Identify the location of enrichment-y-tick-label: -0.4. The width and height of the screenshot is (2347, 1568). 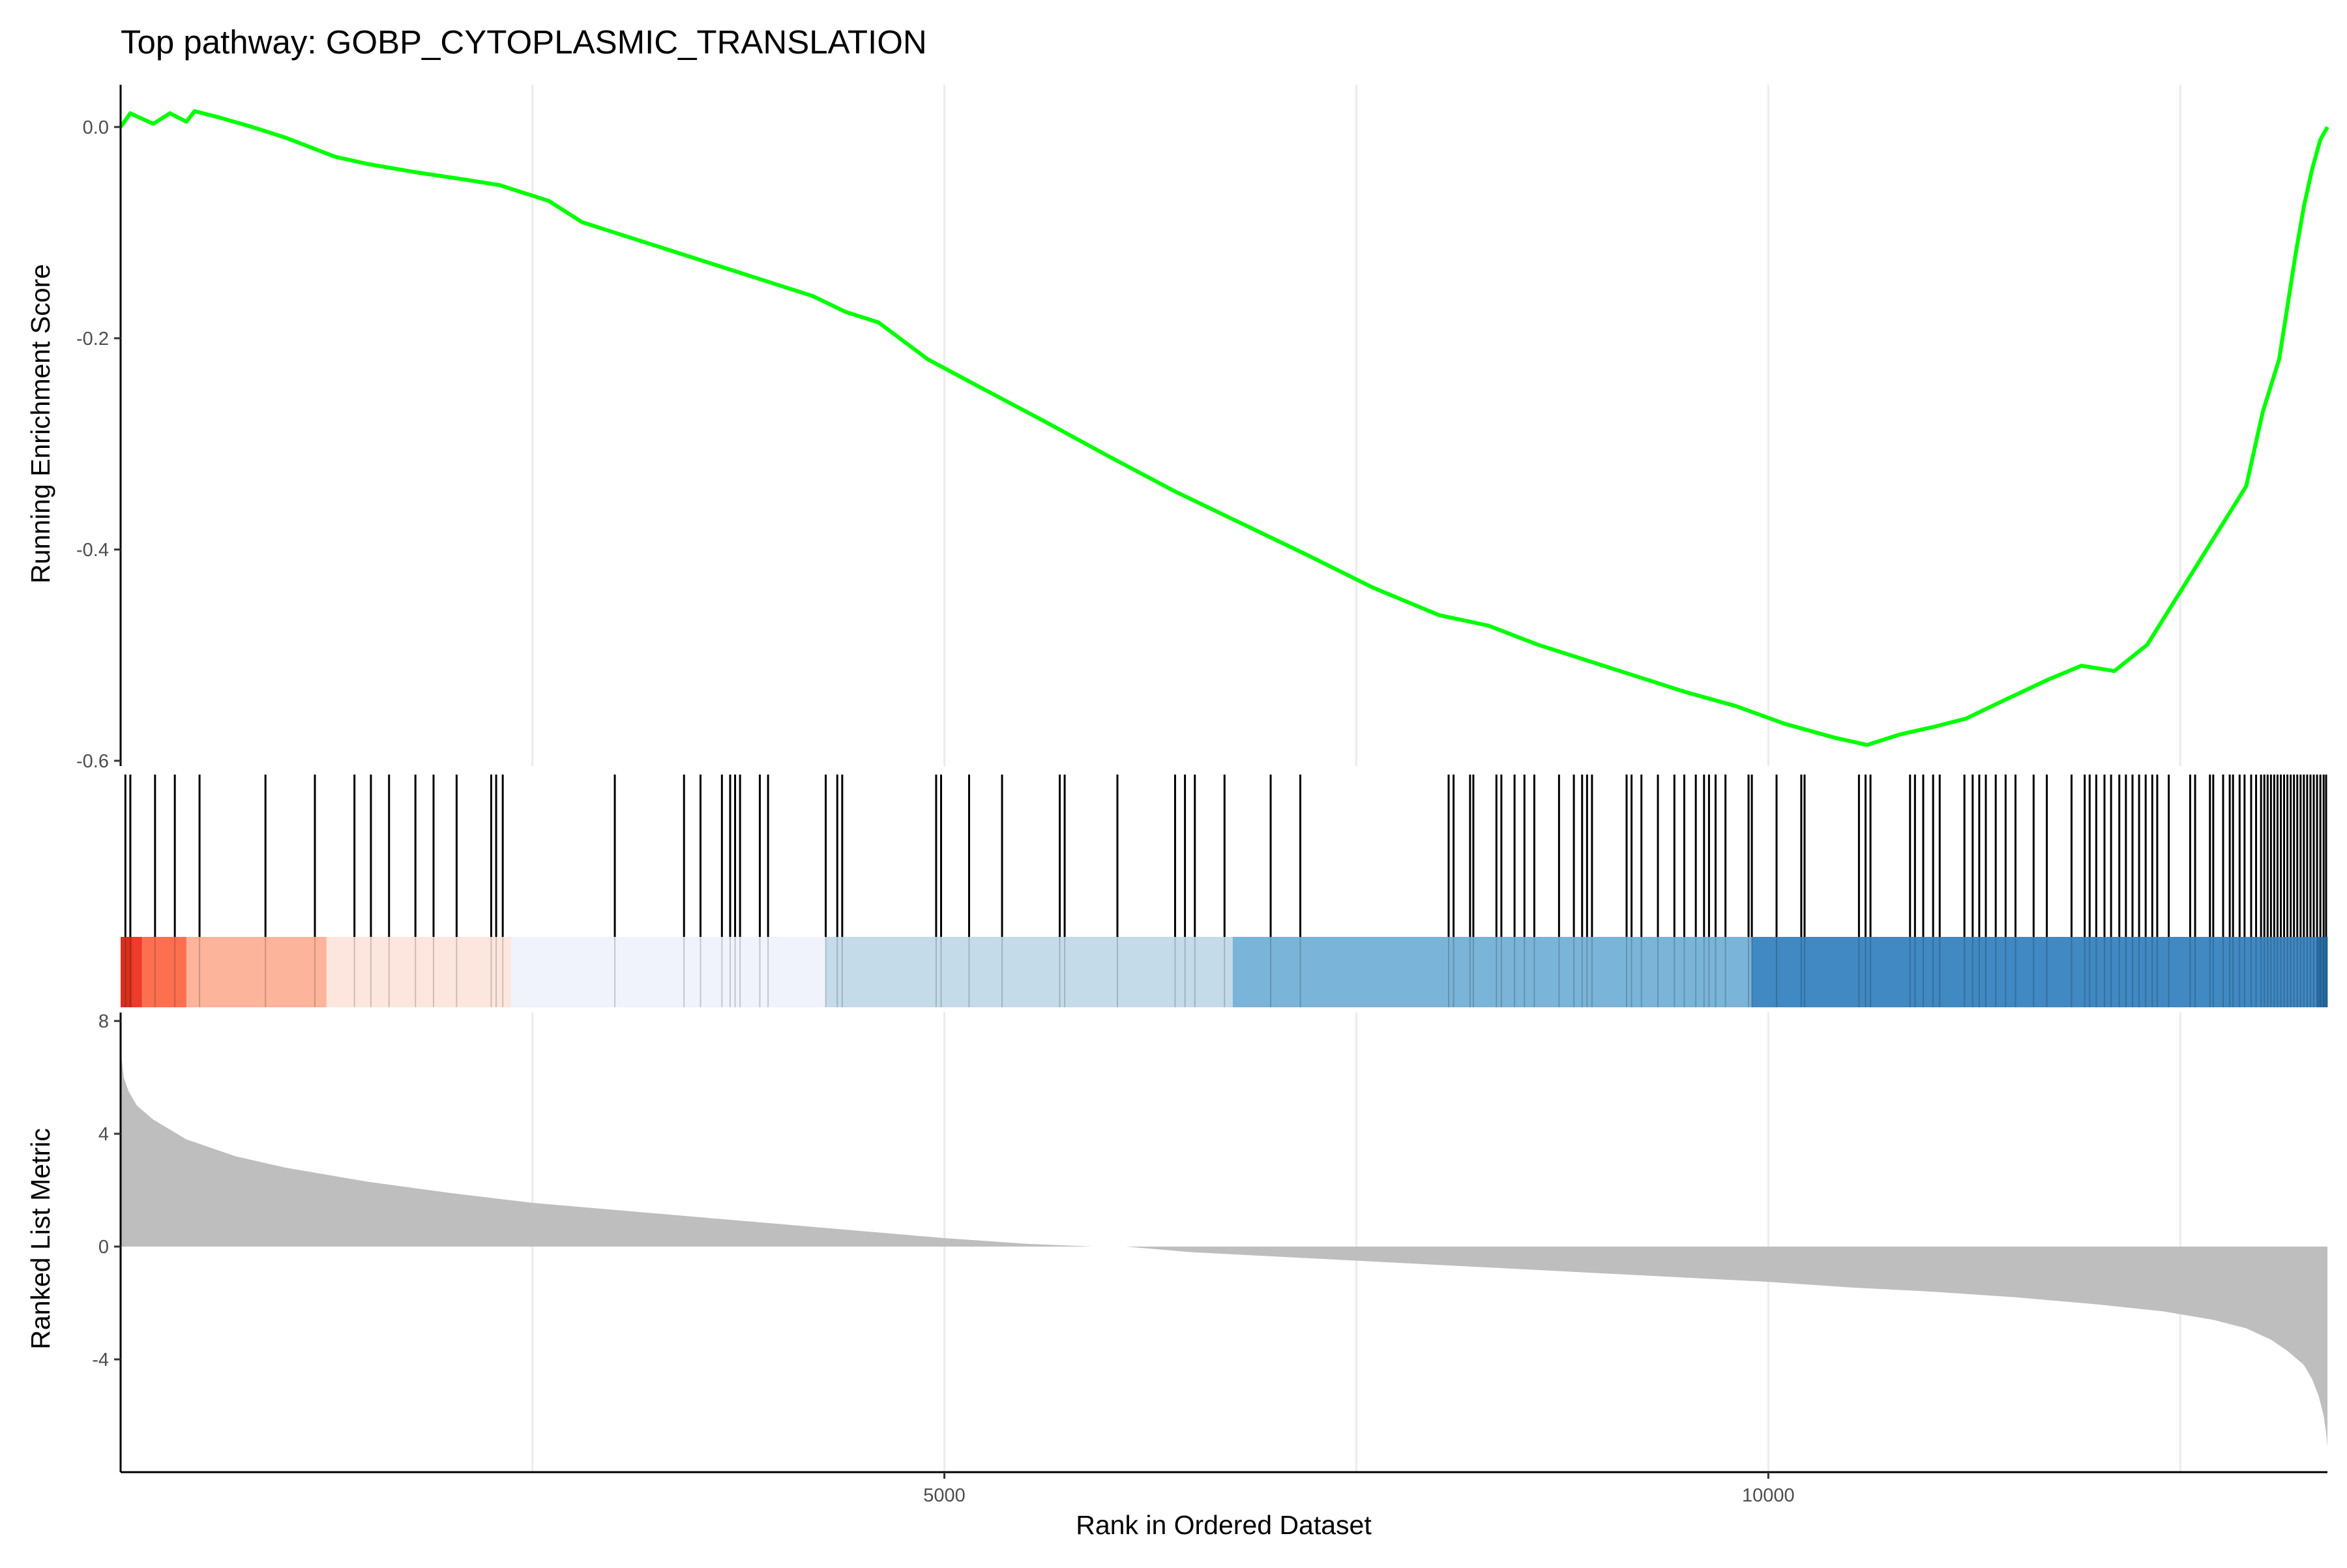
(92, 551).